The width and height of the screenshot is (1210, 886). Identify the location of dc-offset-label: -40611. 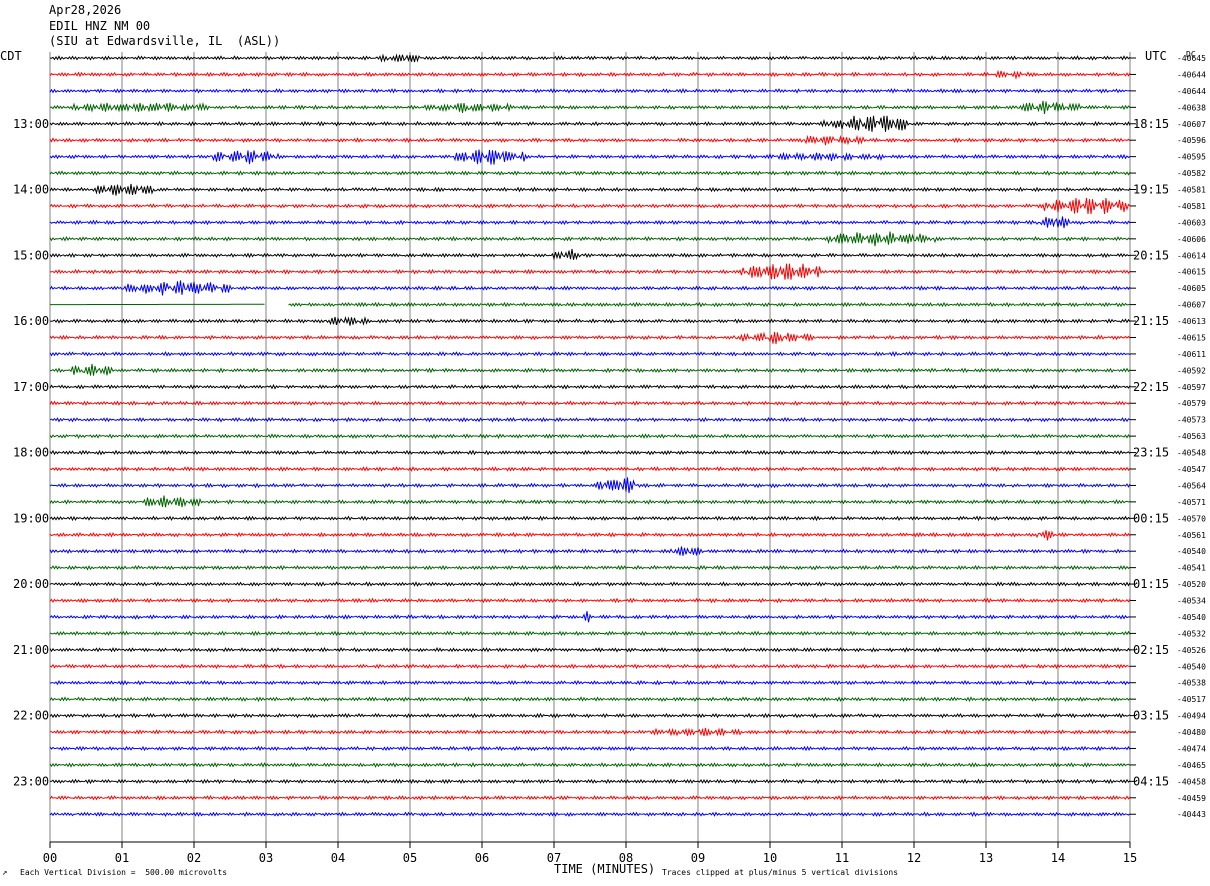
(1191, 354).